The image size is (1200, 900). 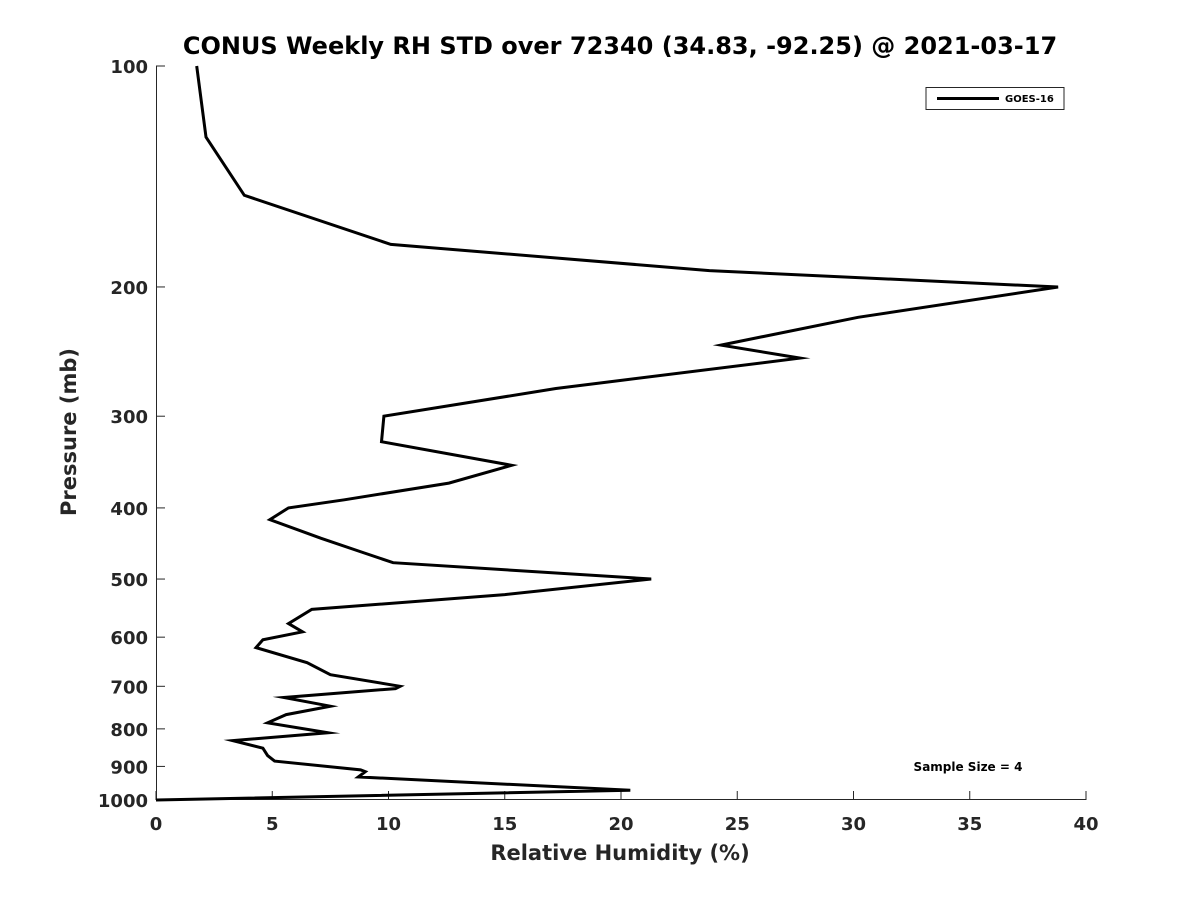 What do you see at coordinates (737, 824) in the screenshot?
I see `x-tick-label: 25` at bounding box center [737, 824].